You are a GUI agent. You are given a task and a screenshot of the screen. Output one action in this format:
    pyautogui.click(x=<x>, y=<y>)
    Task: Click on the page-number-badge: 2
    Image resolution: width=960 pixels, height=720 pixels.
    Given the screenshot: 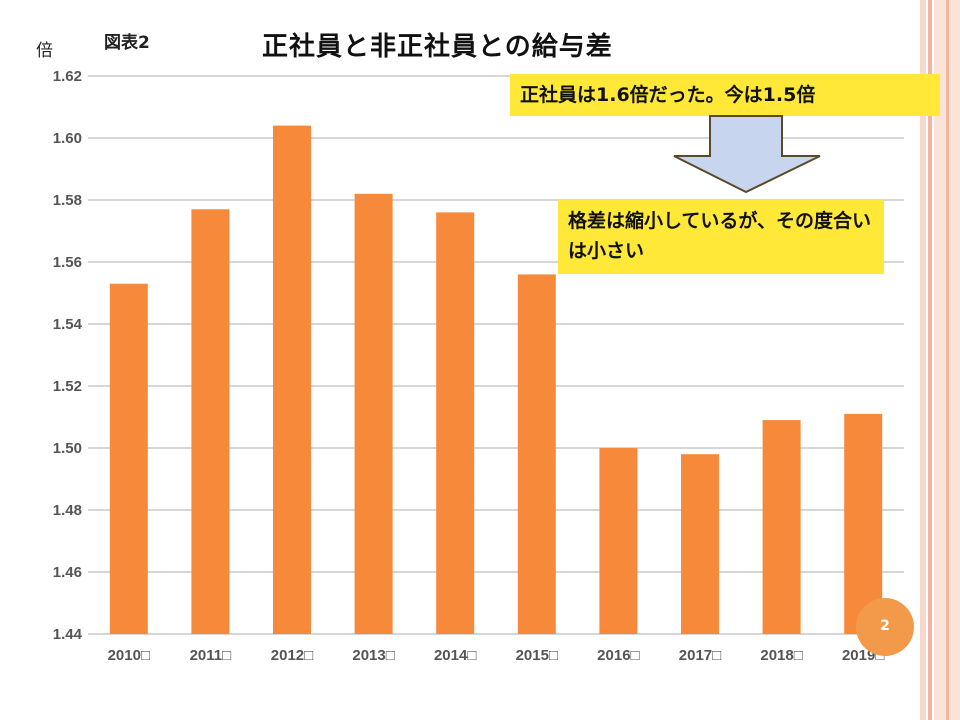 What is the action you would take?
    pyautogui.click(x=885, y=627)
    